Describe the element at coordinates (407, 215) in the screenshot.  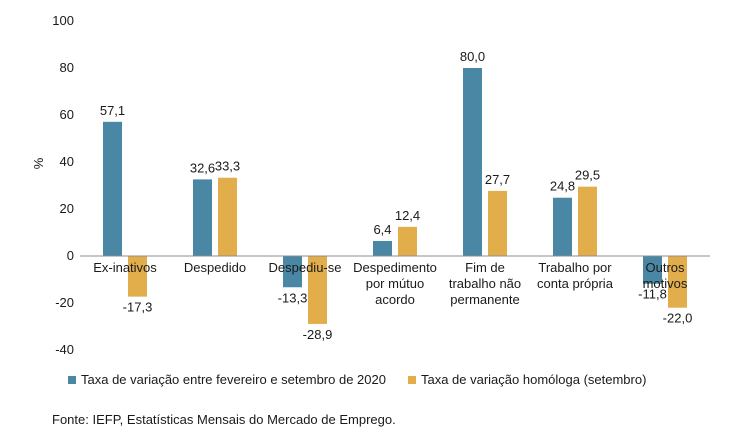
I see `data-label-series-2: 12,4` at that location.